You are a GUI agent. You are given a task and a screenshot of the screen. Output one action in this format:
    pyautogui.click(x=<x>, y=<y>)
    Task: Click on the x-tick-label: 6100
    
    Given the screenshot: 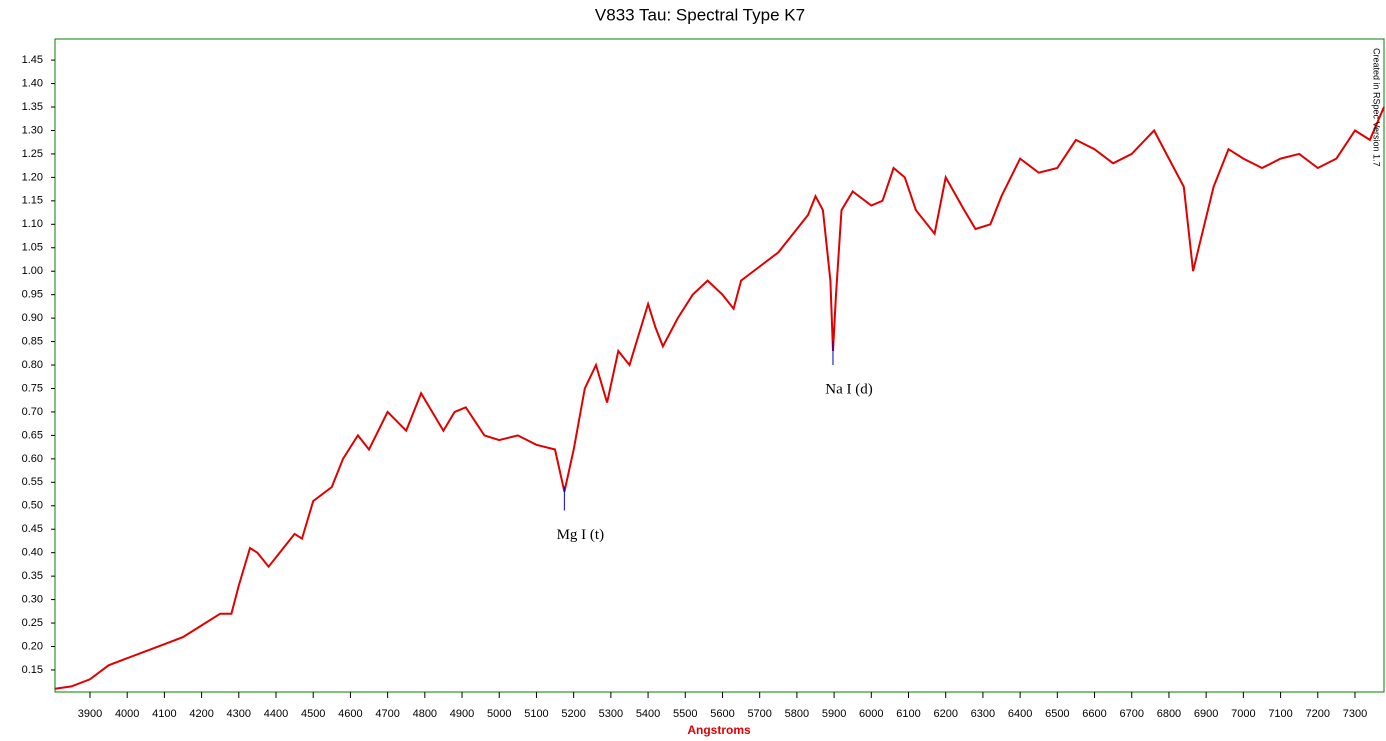 What is the action you would take?
    pyautogui.click(x=908, y=714)
    